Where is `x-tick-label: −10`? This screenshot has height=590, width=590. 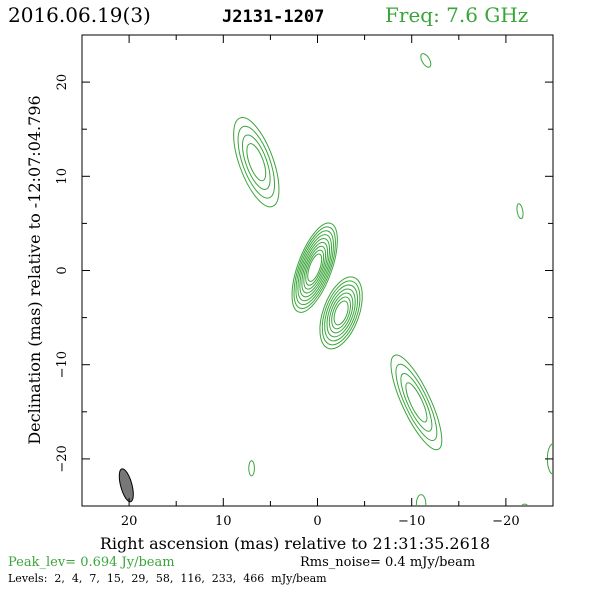 x-tick-label: −10 is located at coordinates (411, 521).